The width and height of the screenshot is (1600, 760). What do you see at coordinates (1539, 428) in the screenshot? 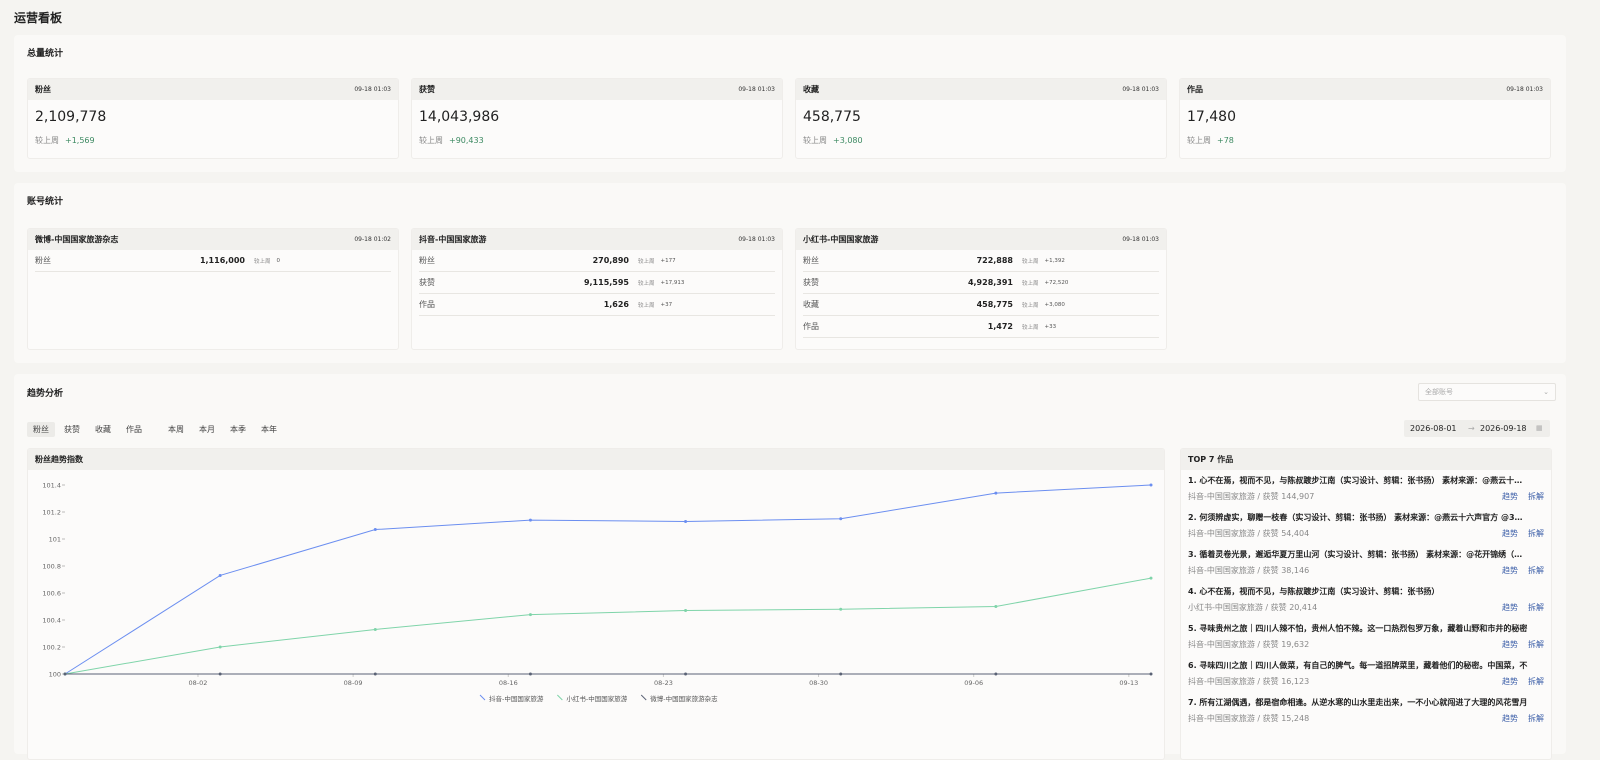
I see `calendar-icon: ▦` at bounding box center [1539, 428].